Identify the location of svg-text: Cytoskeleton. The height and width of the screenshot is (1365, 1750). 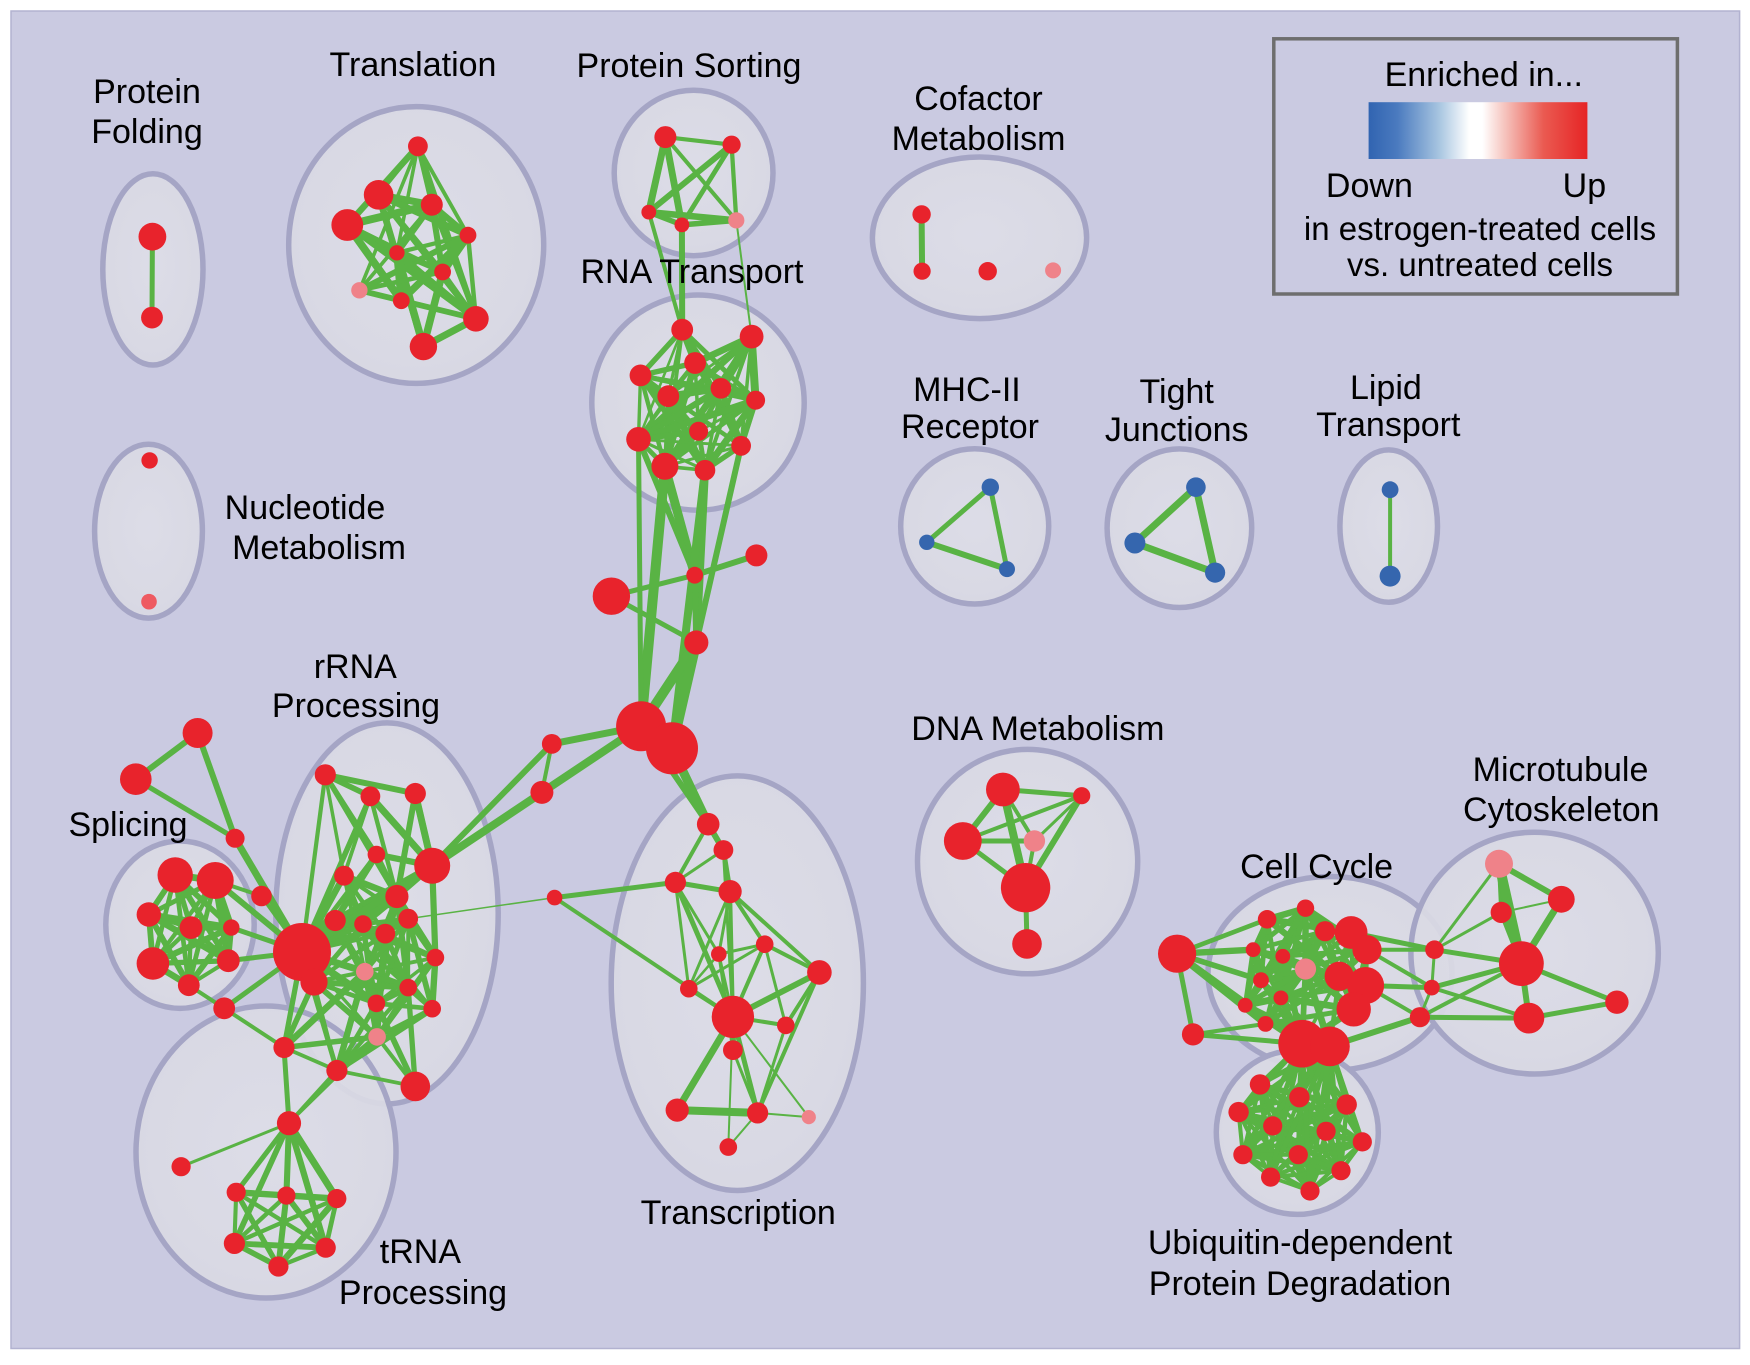
(1561, 810).